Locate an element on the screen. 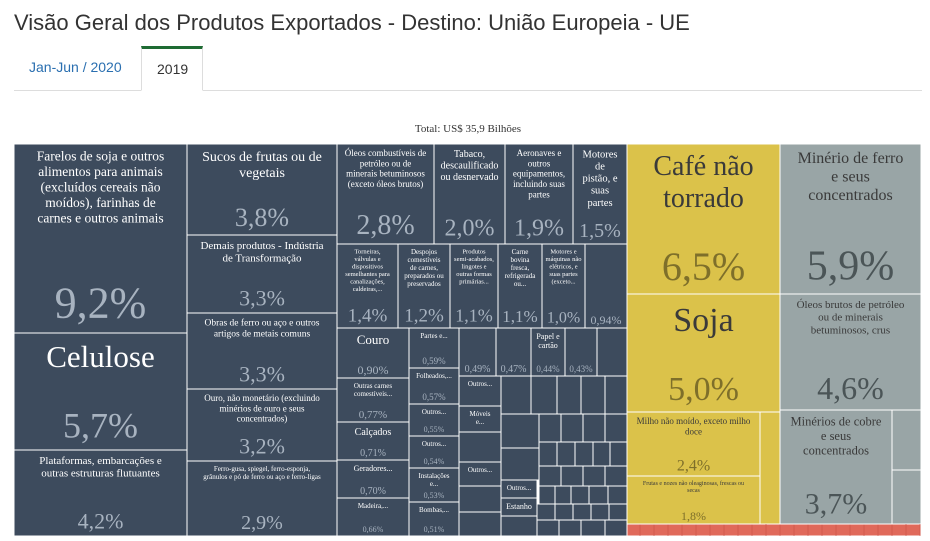  treemap-cell-papel-e-cartao-31: Papel e cartão 0,44% is located at coordinates (548, 352).